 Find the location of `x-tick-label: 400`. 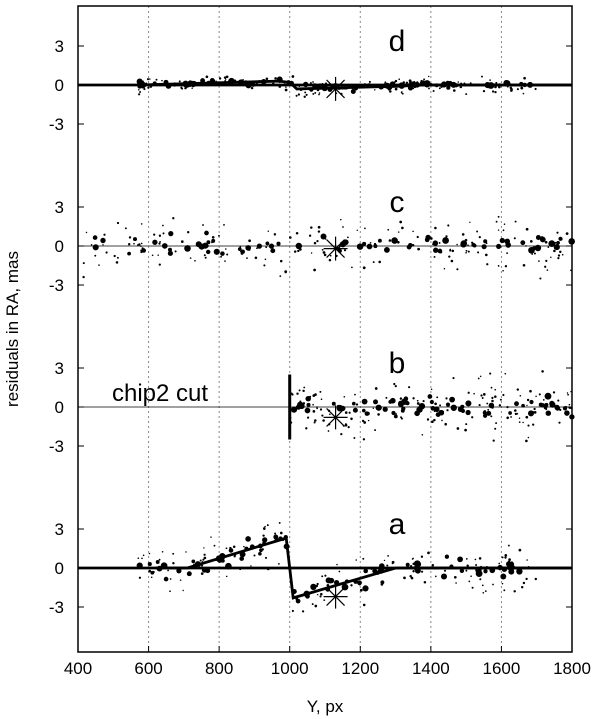

x-tick-label: 400 is located at coordinates (78, 668).